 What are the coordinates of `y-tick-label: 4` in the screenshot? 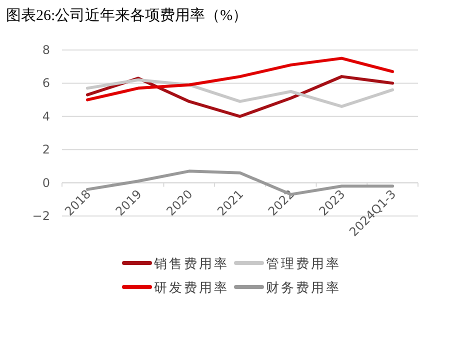 It's located at (46, 116).